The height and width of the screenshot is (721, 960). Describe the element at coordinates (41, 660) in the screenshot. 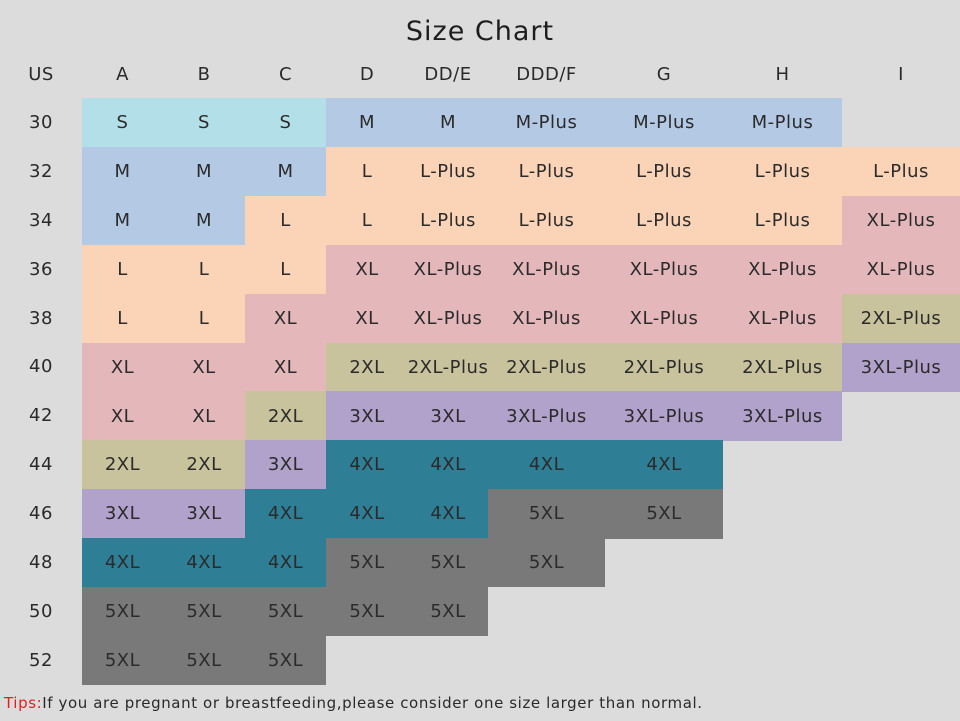

I see `row-header-52: 52` at that location.